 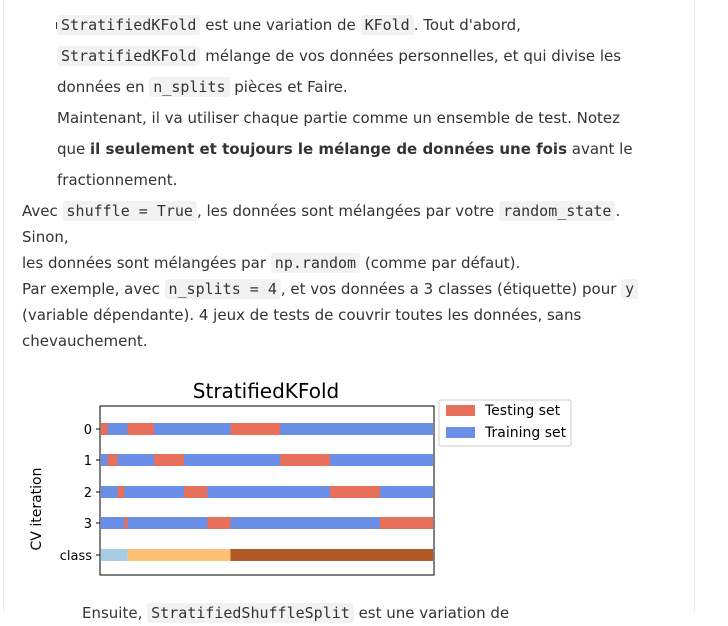 I want to click on text: avant le, so click(x=600, y=149).